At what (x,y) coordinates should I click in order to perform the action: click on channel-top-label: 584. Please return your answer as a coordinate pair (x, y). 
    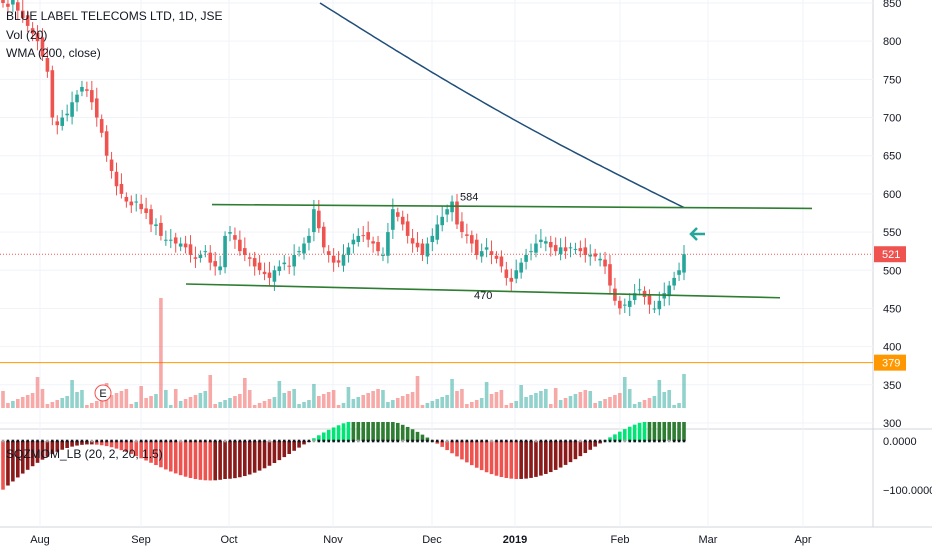
    Looking at the image, I should click on (469, 198).